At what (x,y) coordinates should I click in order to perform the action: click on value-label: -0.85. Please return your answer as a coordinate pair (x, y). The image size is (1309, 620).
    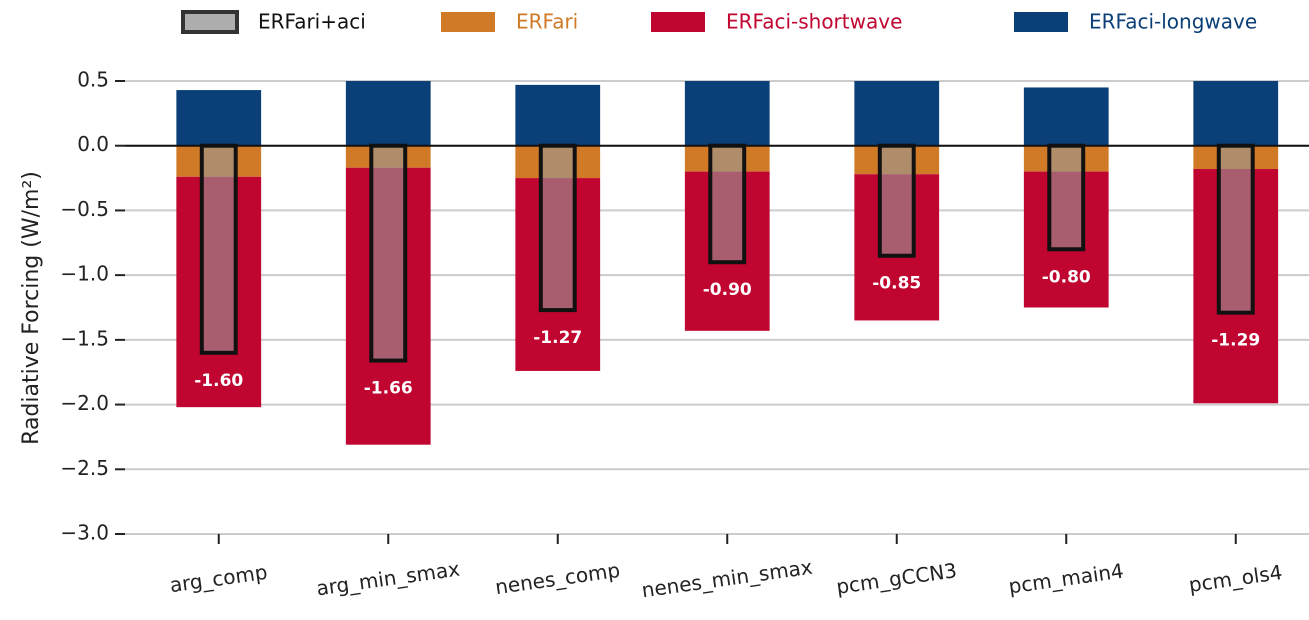
    Looking at the image, I should click on (896, 284).